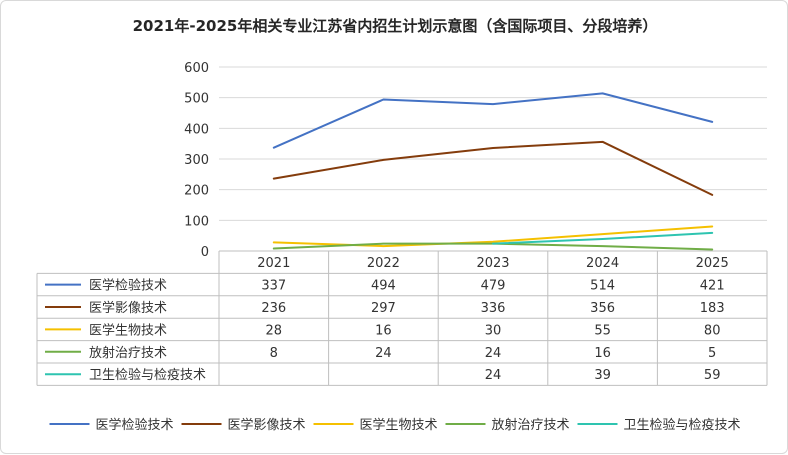  What do you see at coordinates (712, 286) in the screenshot?
I see `table-cell-value: 421` at bounding box center [712, 286].